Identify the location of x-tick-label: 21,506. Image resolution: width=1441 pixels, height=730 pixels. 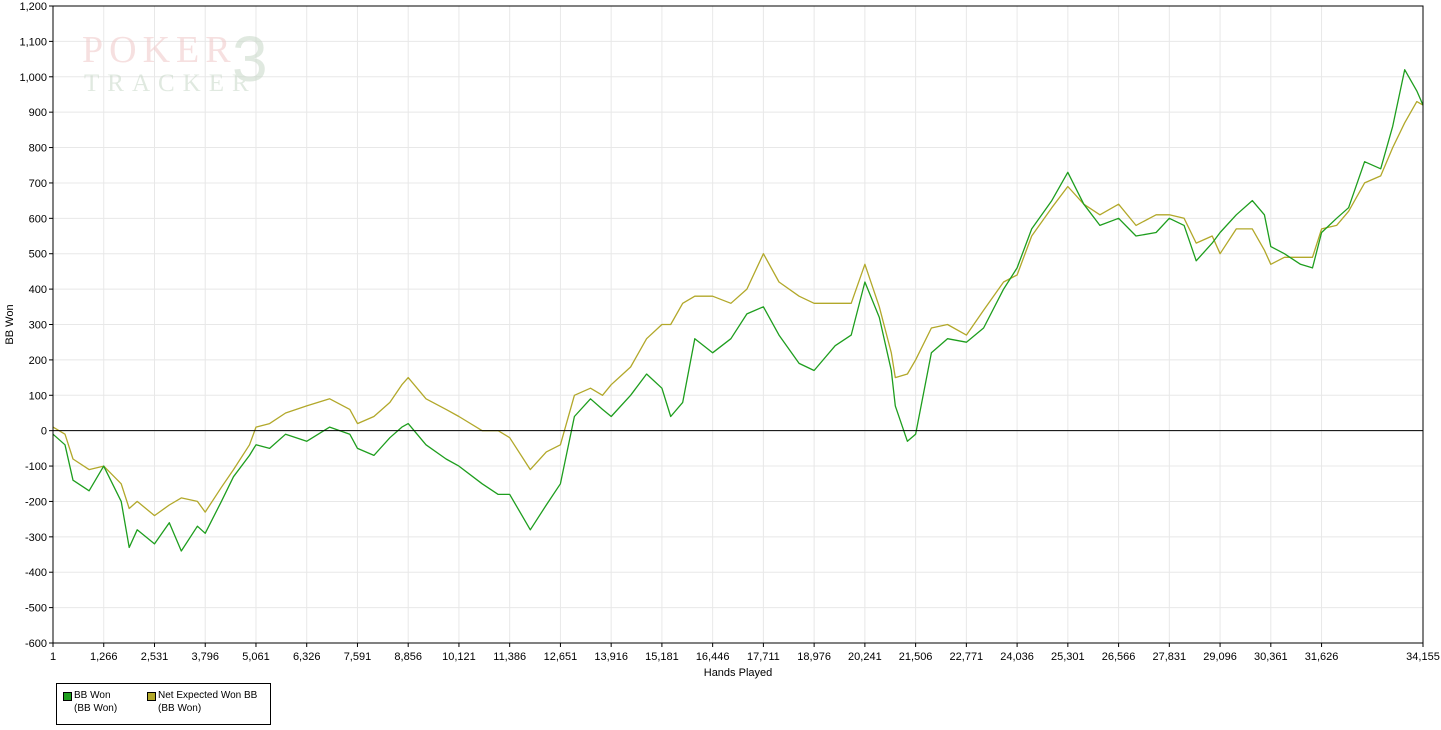
(916, 657).